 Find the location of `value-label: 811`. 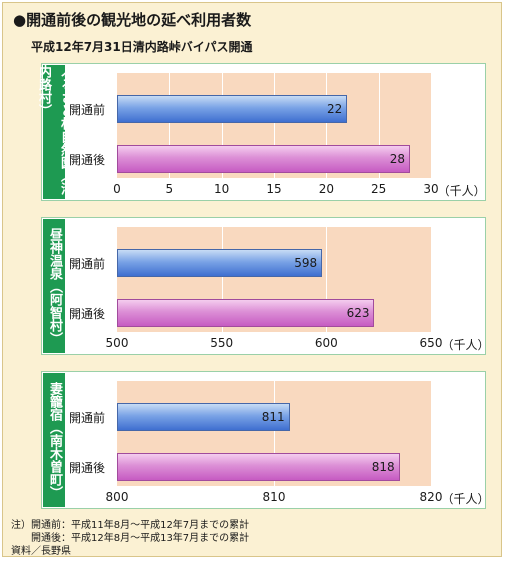

value-label: 811 is located at coordinates (273, 417).